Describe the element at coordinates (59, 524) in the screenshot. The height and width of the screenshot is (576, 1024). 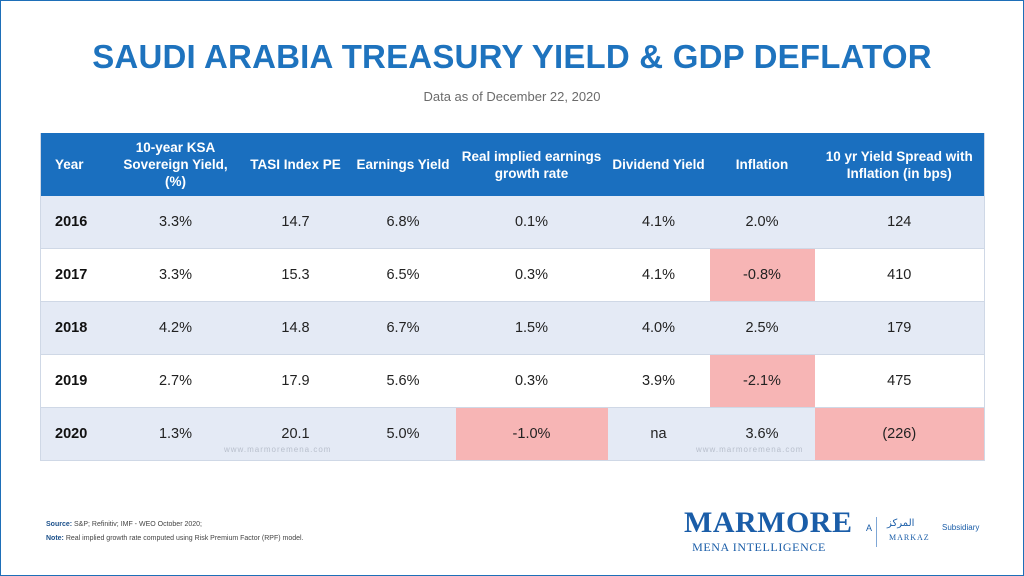
I see `source-label: Source:` at that location.